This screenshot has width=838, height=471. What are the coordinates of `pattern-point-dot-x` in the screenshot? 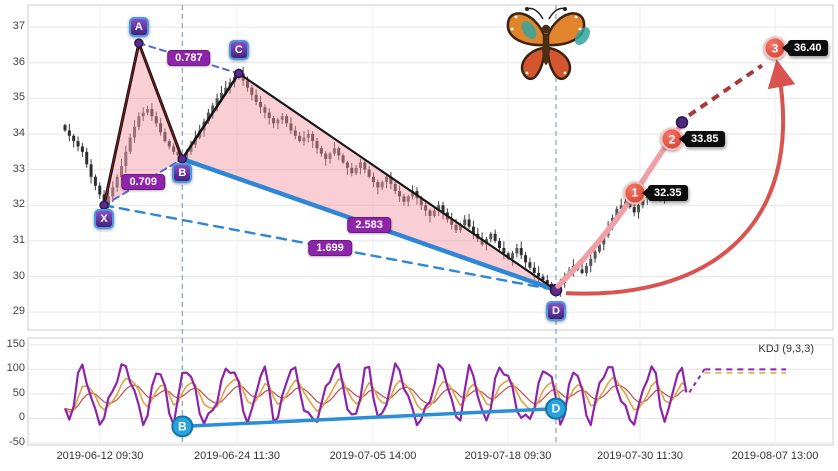 It's located at (104, 205).